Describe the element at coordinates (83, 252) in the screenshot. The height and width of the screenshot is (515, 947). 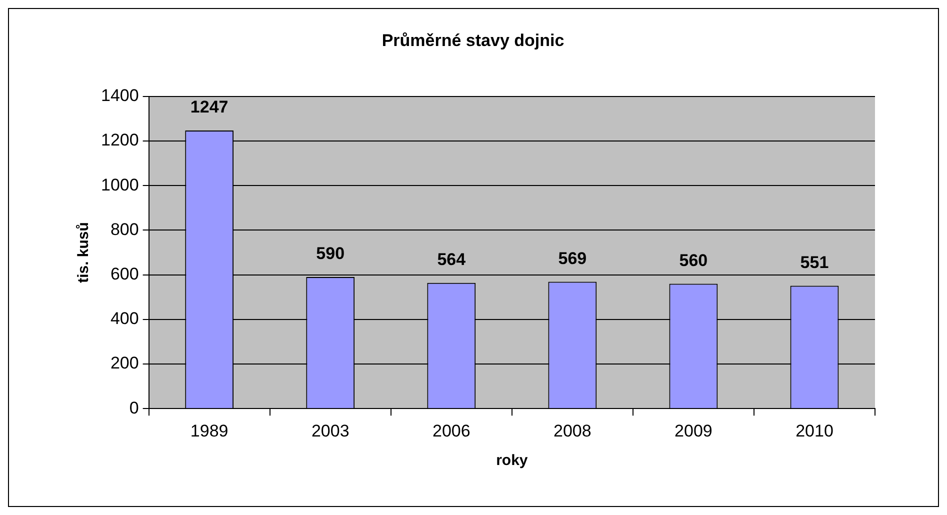
I see `y-axis-title: tis. kusů` at that location.